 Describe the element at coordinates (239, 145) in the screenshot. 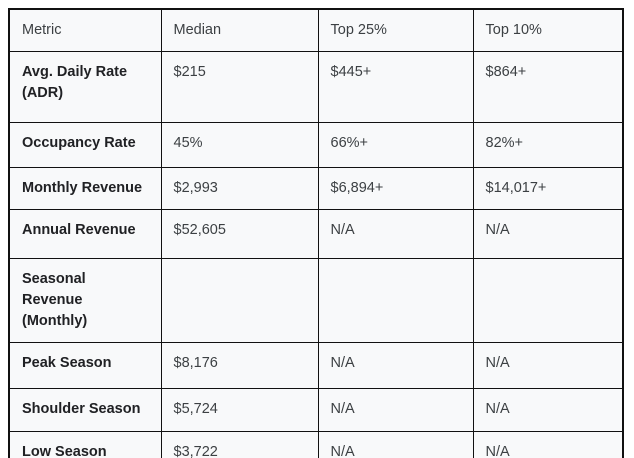

I see `cell-value: 45%` at that location.